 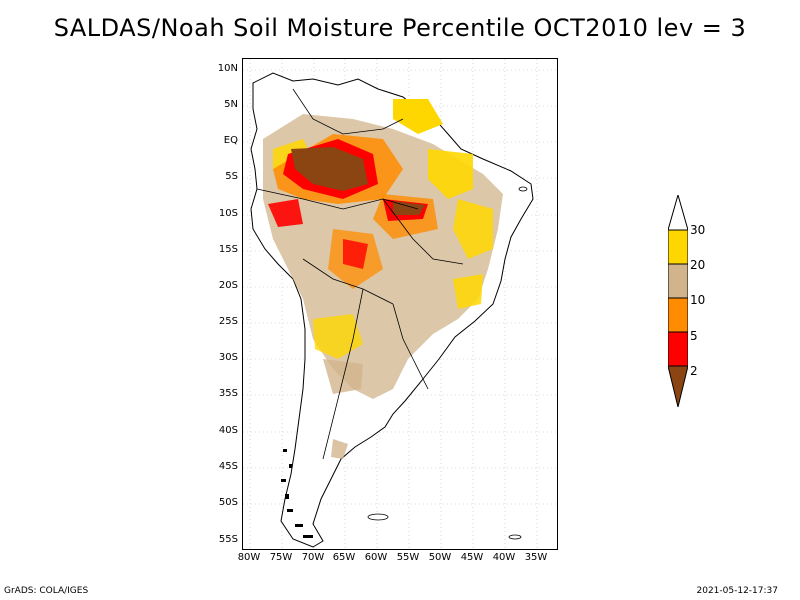 I want to click on lat-tick-label: 35S, so click(x=228, y=393).